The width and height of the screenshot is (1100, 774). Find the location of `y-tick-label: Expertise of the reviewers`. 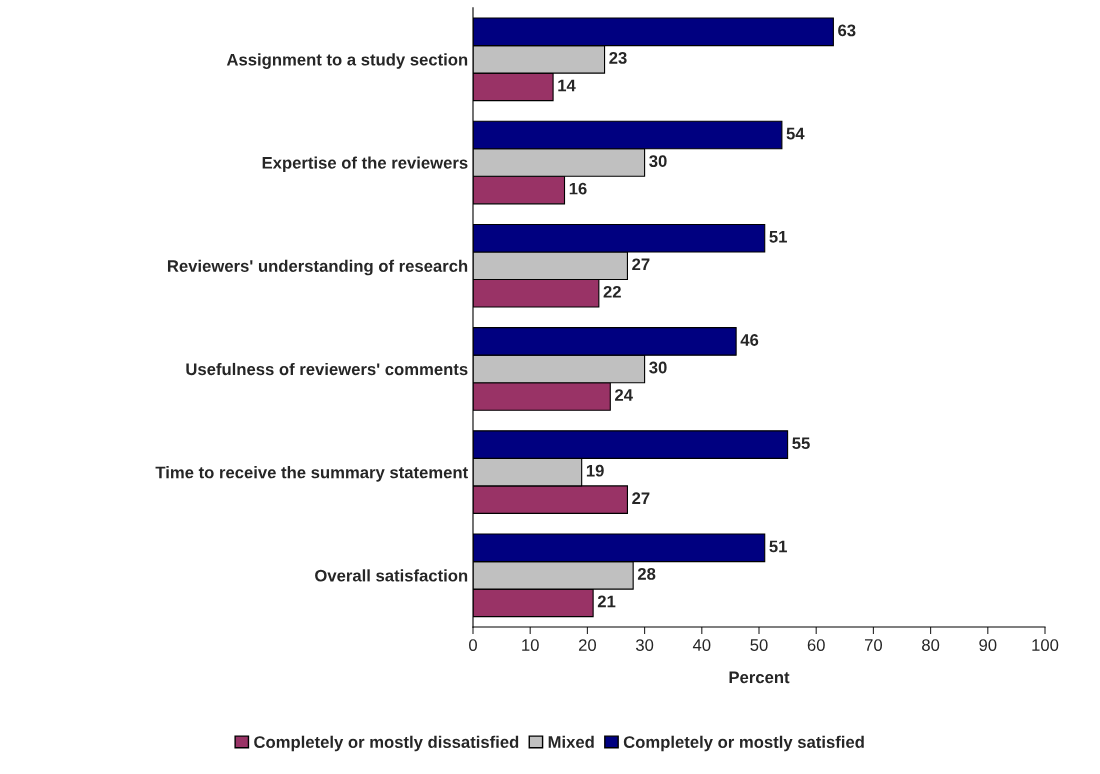

y-tick-label: Expertise of the reviewers is located at coordinates (365, 164).